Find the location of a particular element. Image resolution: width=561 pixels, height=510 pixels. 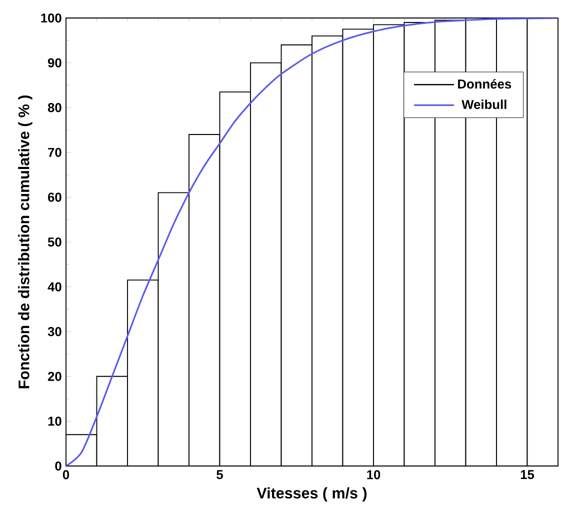

x-axis-title: Vitesses ( m/s ) is located at coordinates (311, 494).